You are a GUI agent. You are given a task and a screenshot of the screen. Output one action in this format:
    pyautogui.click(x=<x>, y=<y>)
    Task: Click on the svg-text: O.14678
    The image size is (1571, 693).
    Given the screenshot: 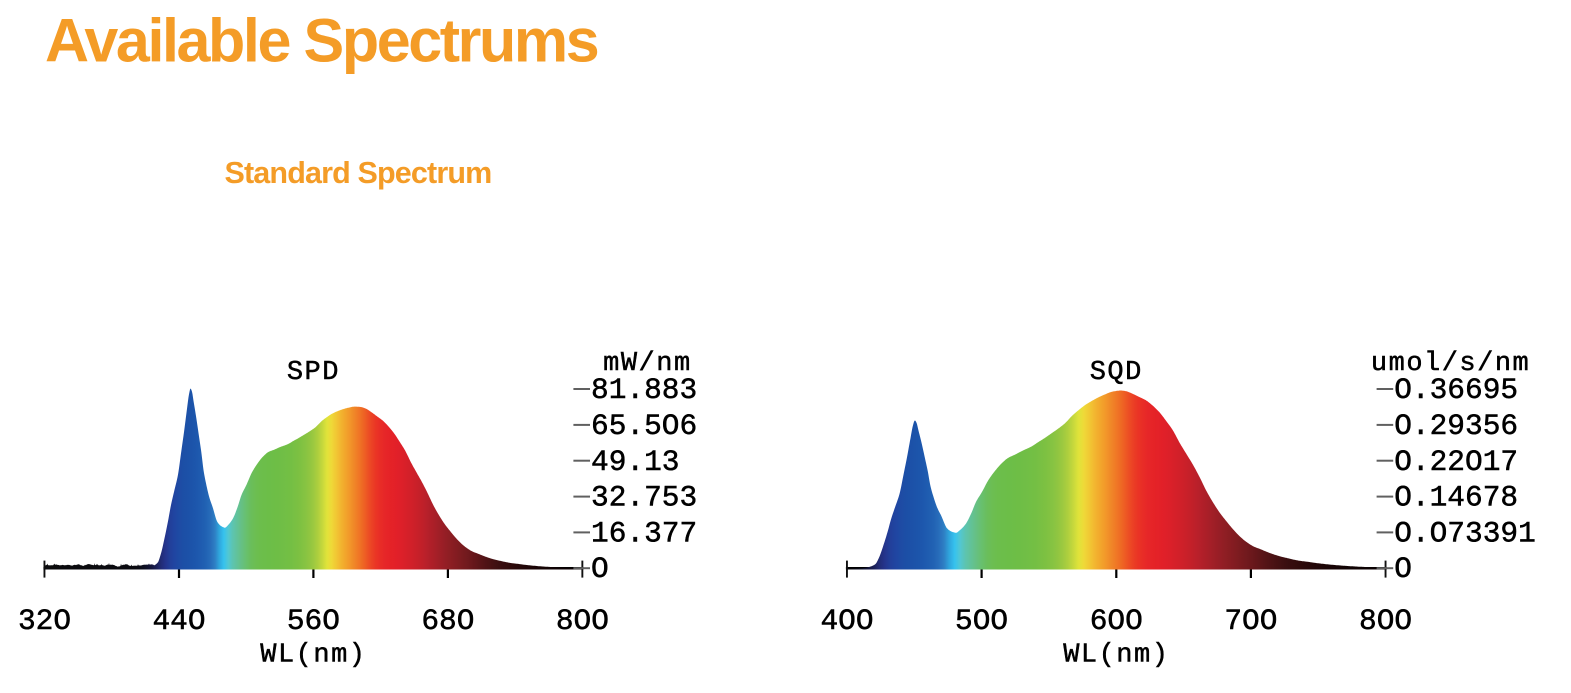 What is the action you would take?
    pyautogui.click(x=1456, y=498)
    